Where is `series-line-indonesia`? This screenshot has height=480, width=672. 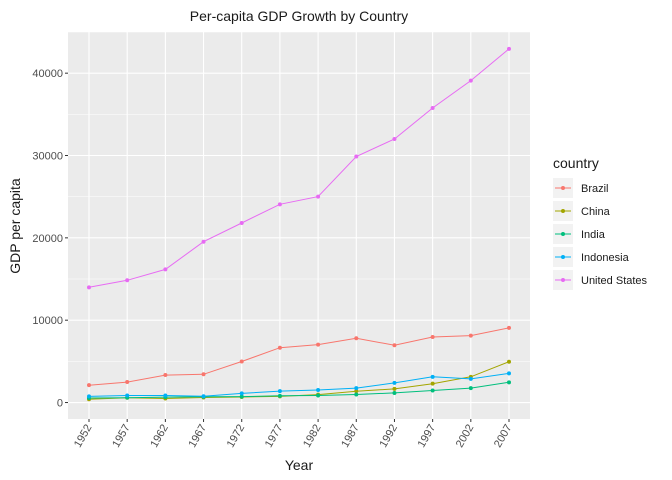
series-line-indonesia is located at coordinates (299, 384).